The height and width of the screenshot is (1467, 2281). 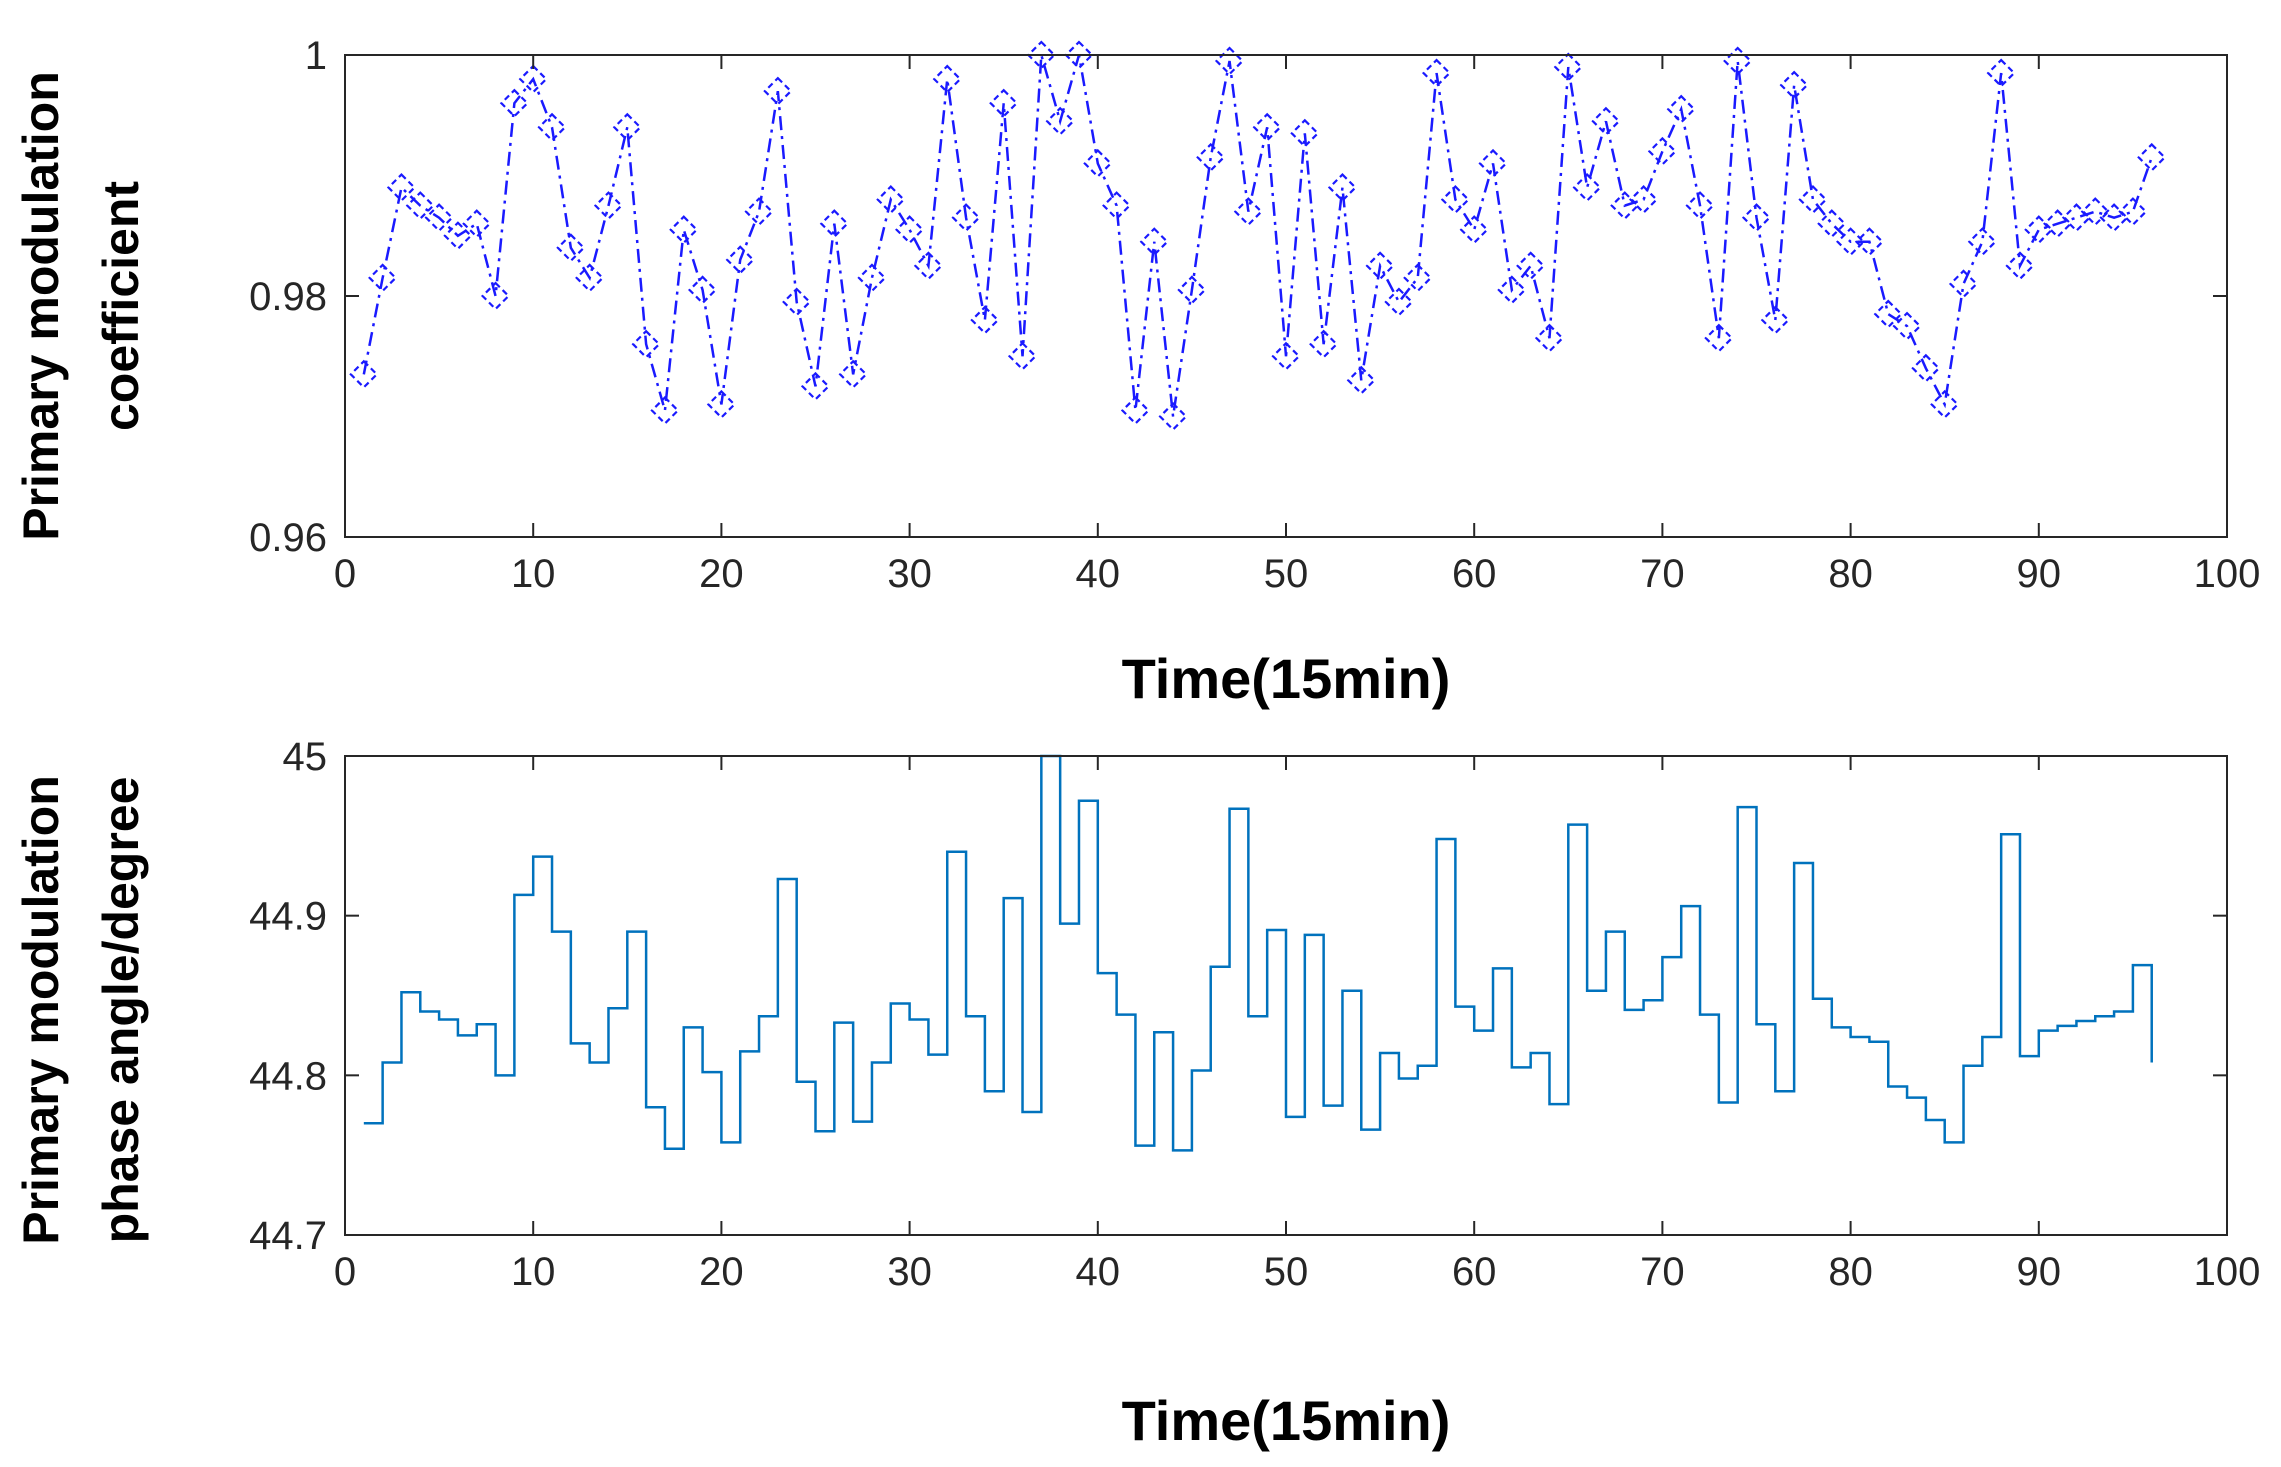 What do you see at coordinates (1286, 1272) in the screenshot?
I see `phase-angle-x-tick-label: 50` at bounding box center [1286, 1272].